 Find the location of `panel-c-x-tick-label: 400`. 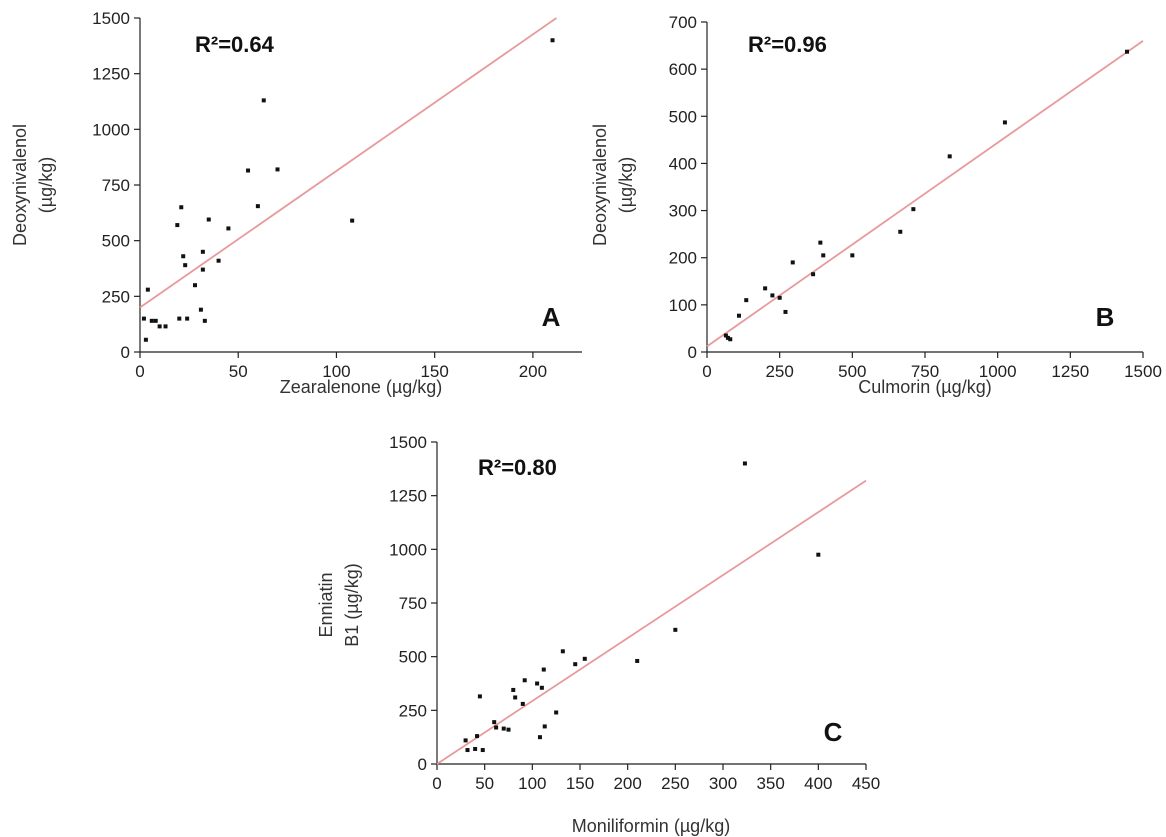

panel-c-x-tick-label: 400 is located at coordinates (818, 783).